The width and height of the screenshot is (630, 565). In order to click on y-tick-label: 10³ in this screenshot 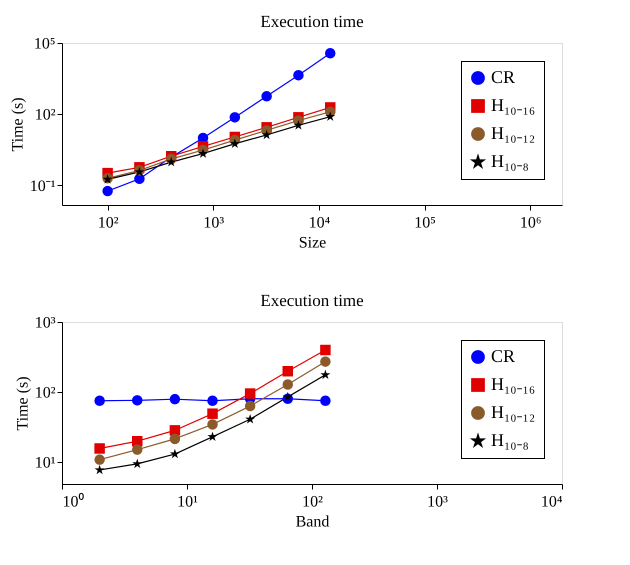, I will do `click(45, 323)`.